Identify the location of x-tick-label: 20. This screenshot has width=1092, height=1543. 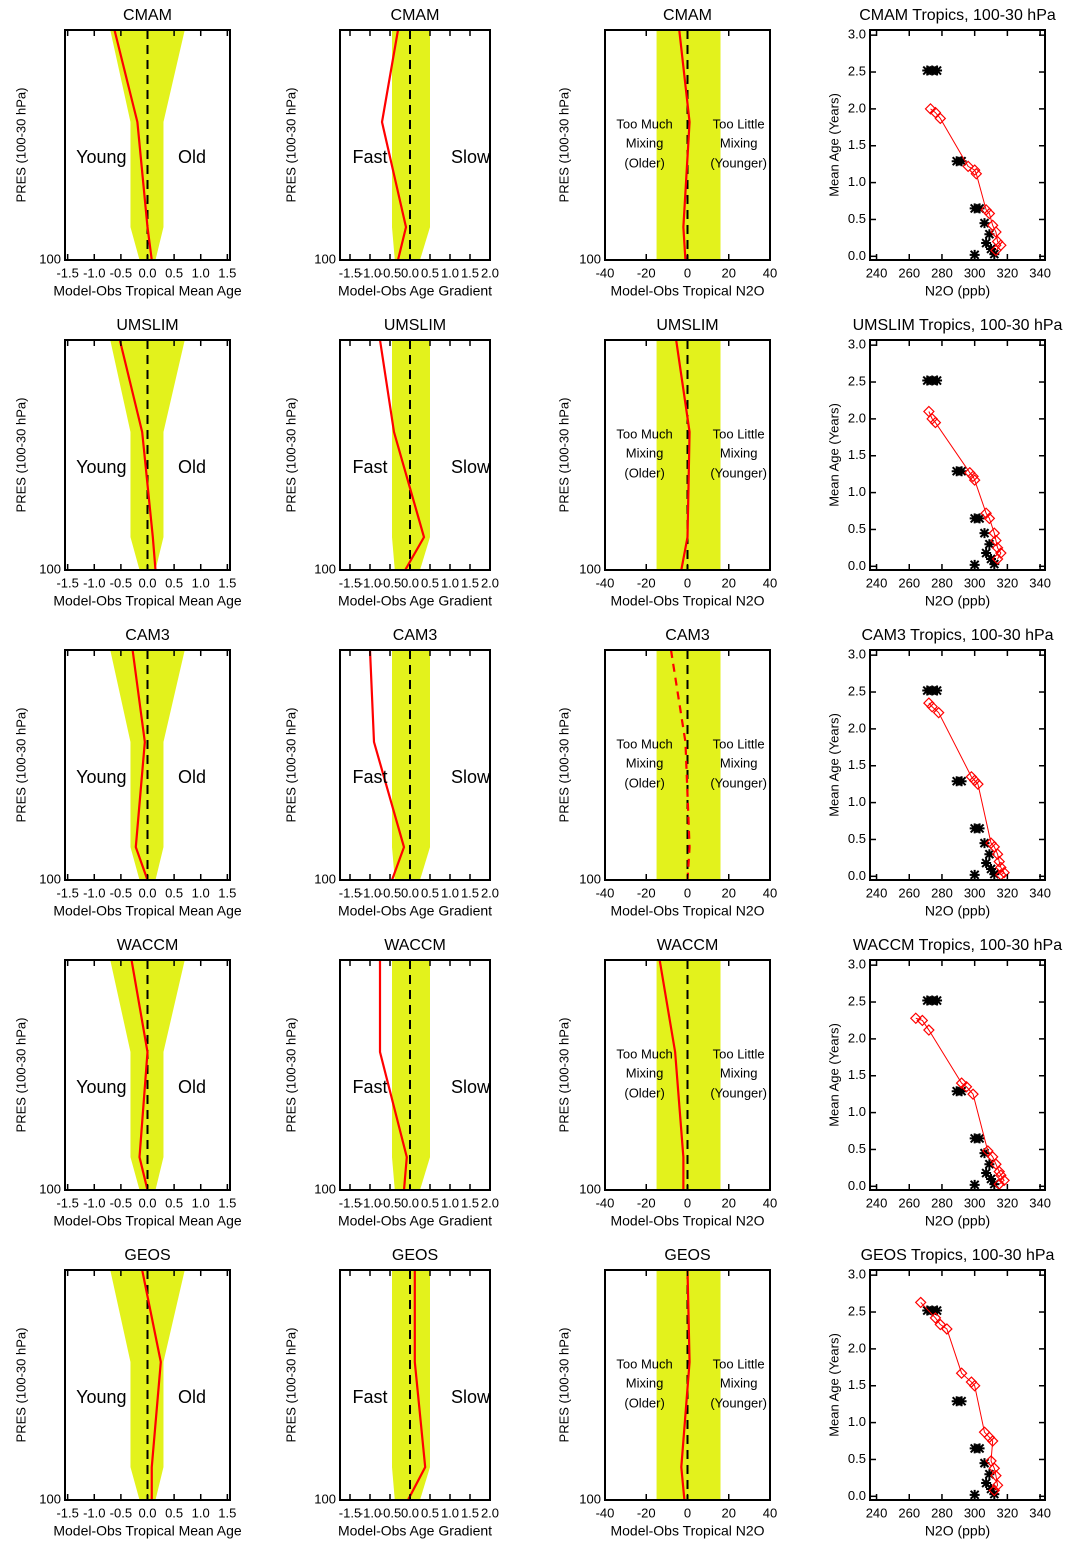
(729, 1202).